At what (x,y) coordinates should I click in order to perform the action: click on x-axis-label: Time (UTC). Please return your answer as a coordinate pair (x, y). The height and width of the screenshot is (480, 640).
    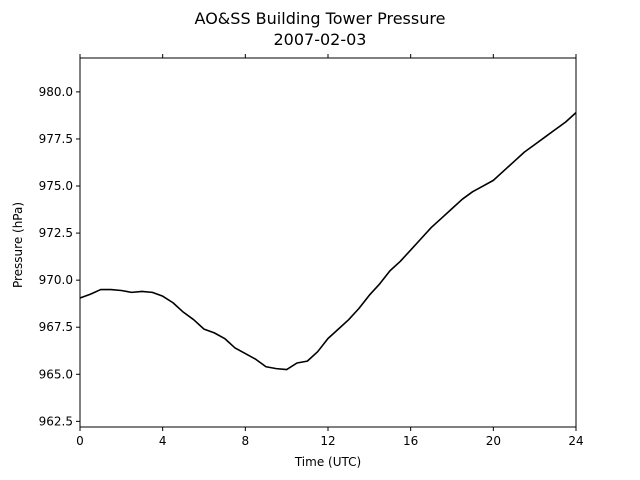
    Looking at the image, I should click on (327, 462).